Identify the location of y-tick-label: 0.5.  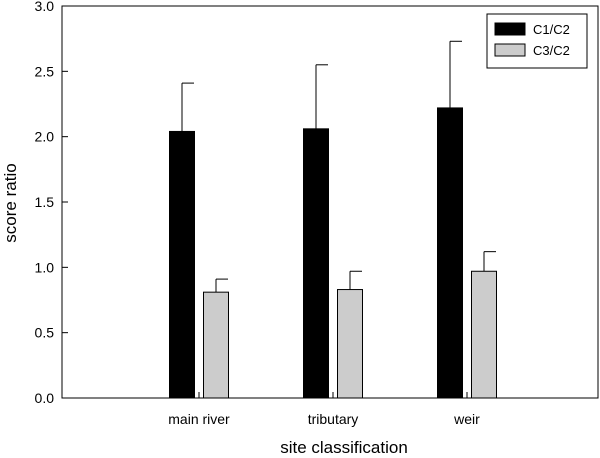
(45, 333).